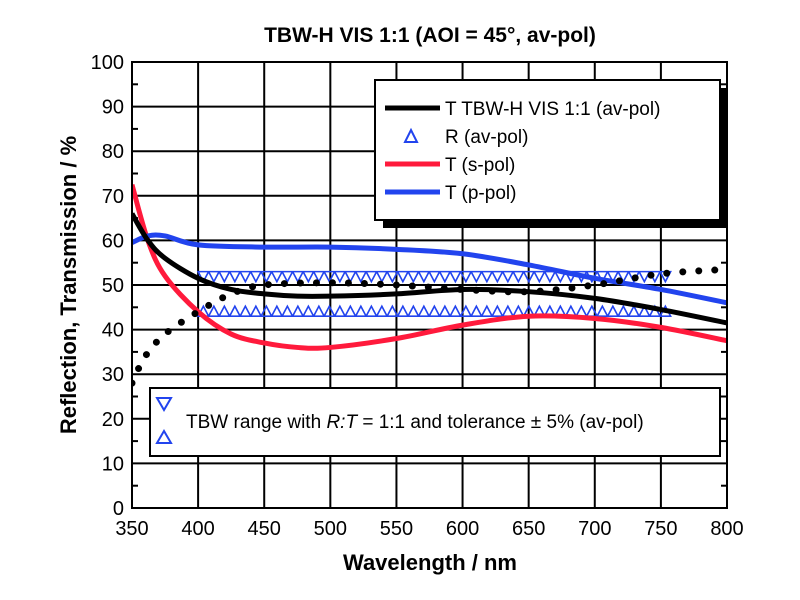  Describe the element at coordinates (462, 529) in the screenshot. I see `x-tick-label: 600` at that location.